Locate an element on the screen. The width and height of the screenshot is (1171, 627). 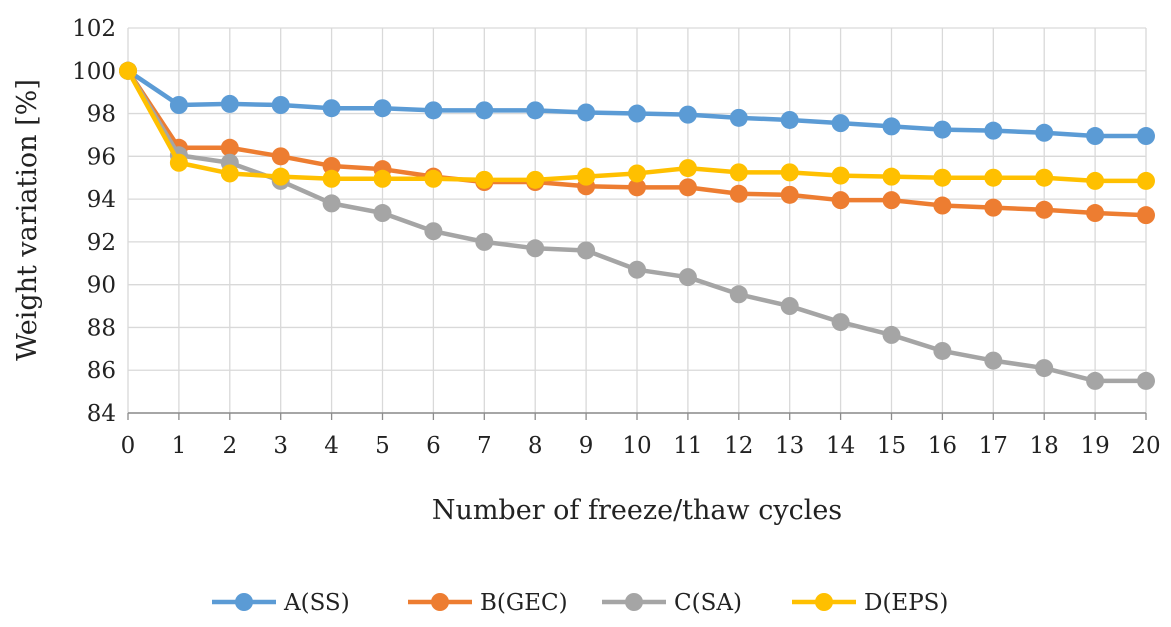
x-tick-labels: 0 1 2 3 4 5 6 7 8 9 10 11 12 13 14 15 16 17 18 19 20 is located at coordinates (641, 446).